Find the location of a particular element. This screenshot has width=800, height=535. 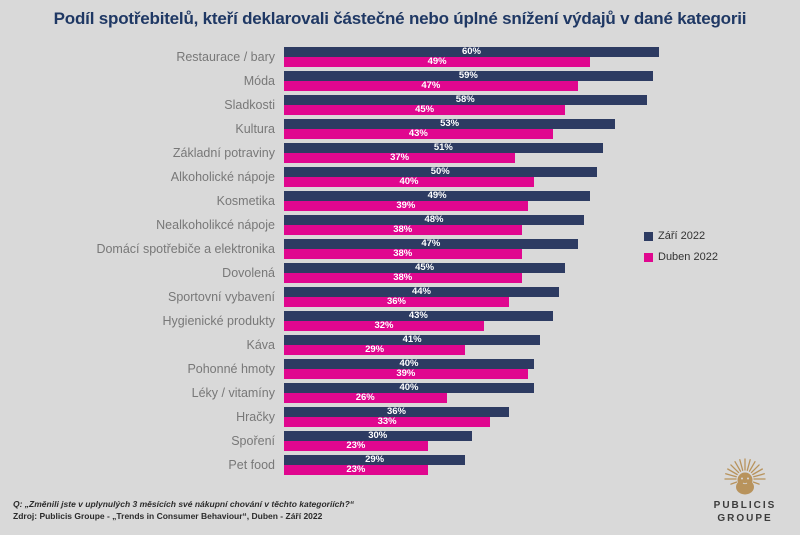

chart-row: Sladkosti 58% 45% is located at coordinates (400, 105).